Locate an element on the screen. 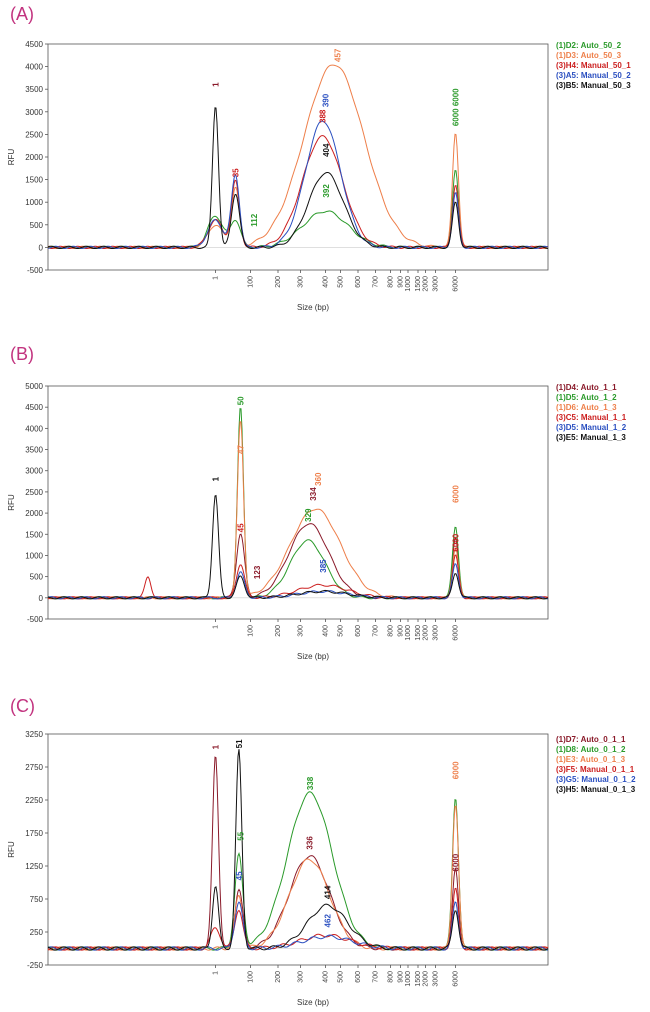 The width and height of the screenshot is (650, 1012). y-tick-label: -250 is located at coordinates (35, 965).